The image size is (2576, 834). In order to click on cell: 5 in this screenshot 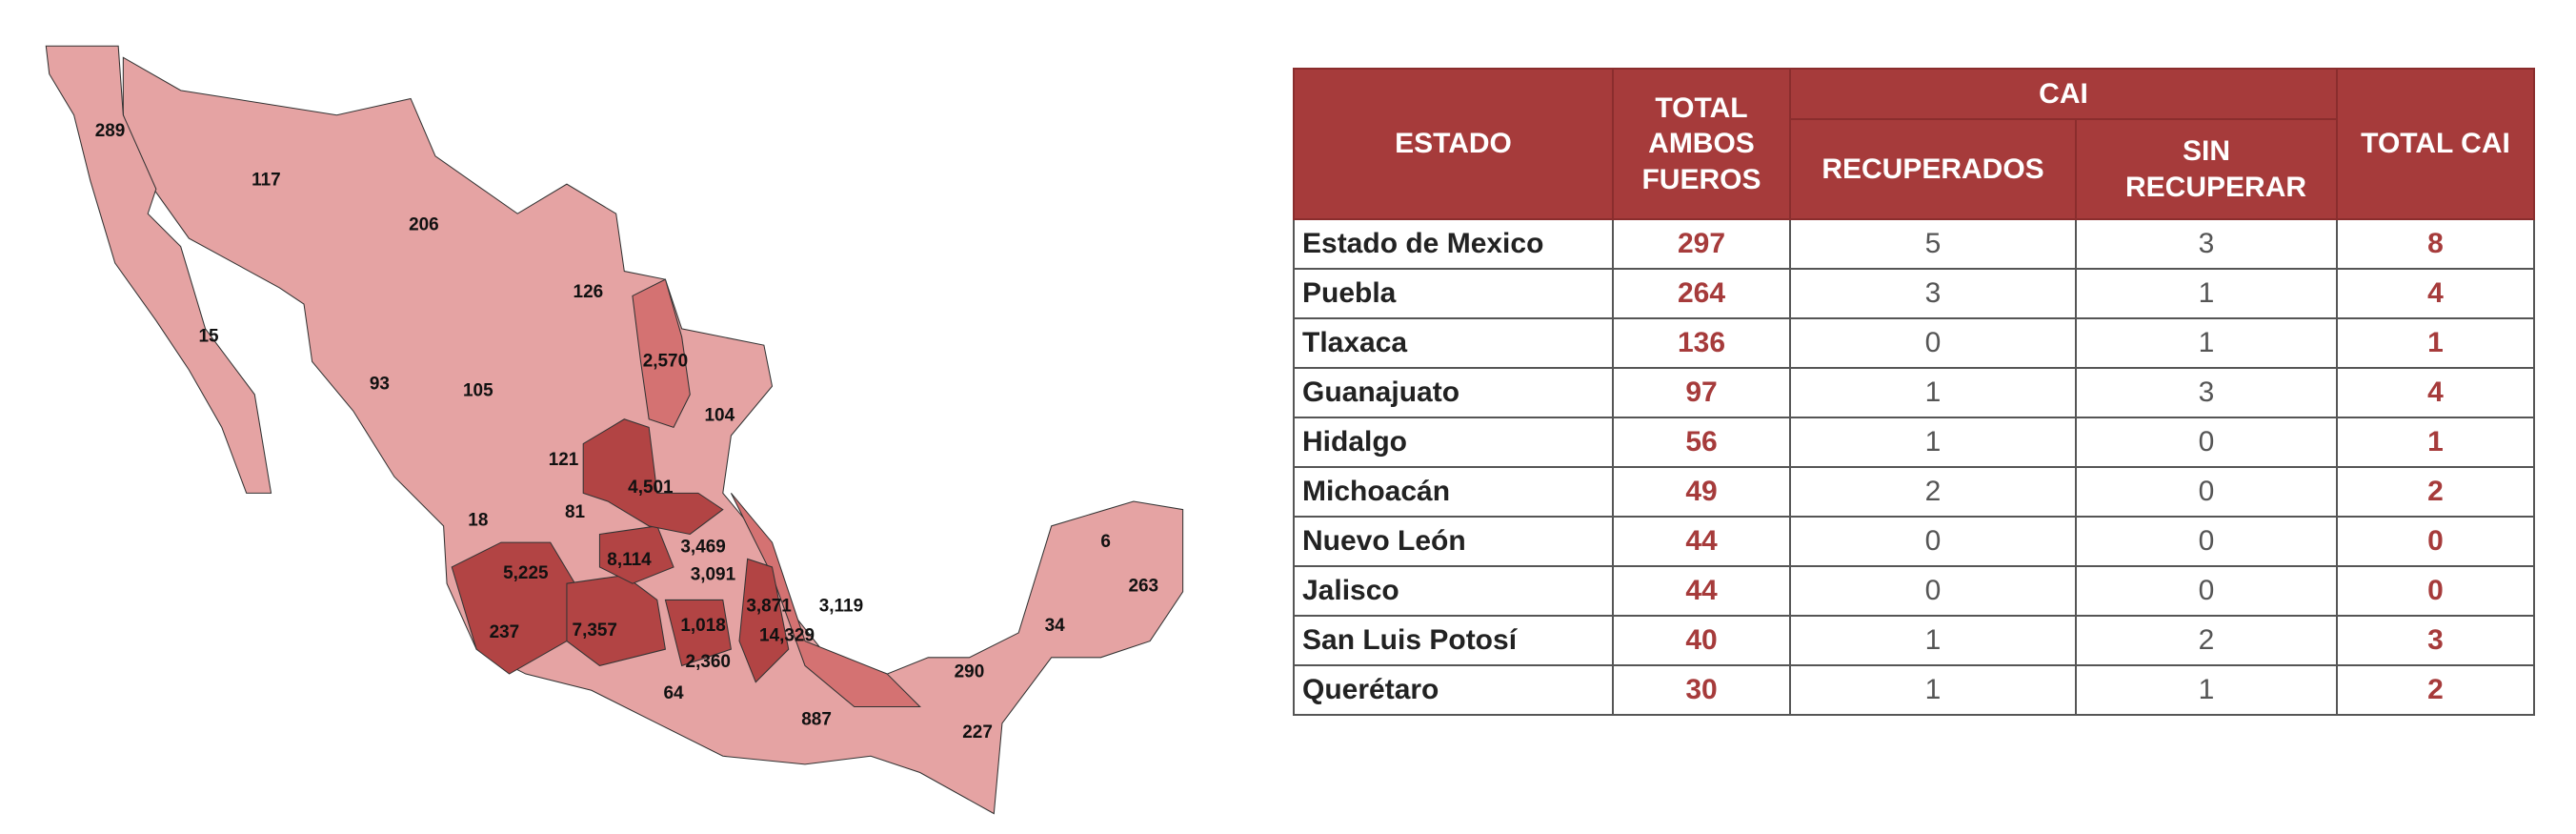, I will do `click(1933, 244)`.